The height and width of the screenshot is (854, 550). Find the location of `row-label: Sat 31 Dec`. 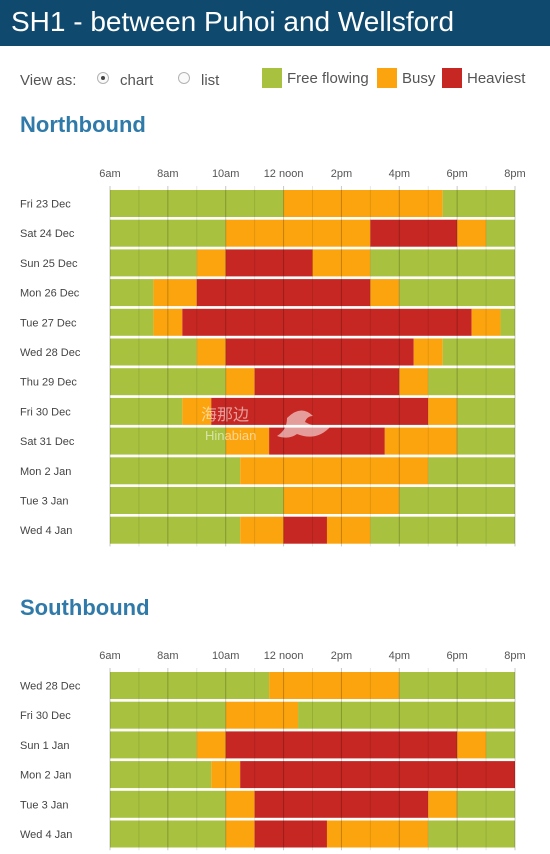

row-label: Sat 31 Dec is located at coordinates (47, 442).